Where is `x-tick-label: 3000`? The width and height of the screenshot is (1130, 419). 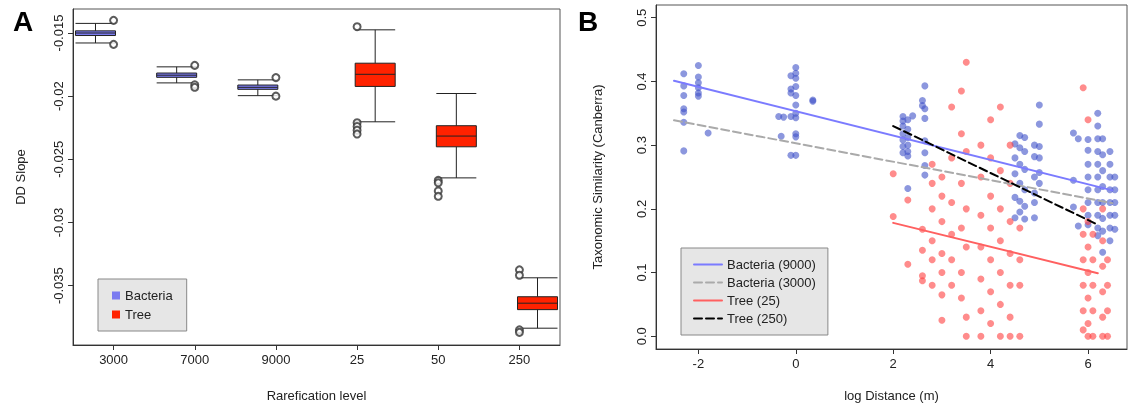 x-tick-label: 3000 is located at coordinates (114, 359).